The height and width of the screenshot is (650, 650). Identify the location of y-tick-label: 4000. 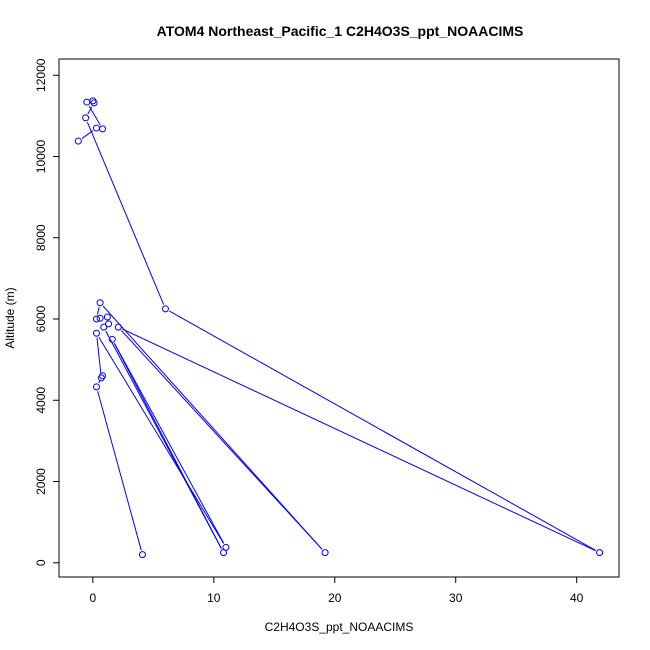
(41, 400).